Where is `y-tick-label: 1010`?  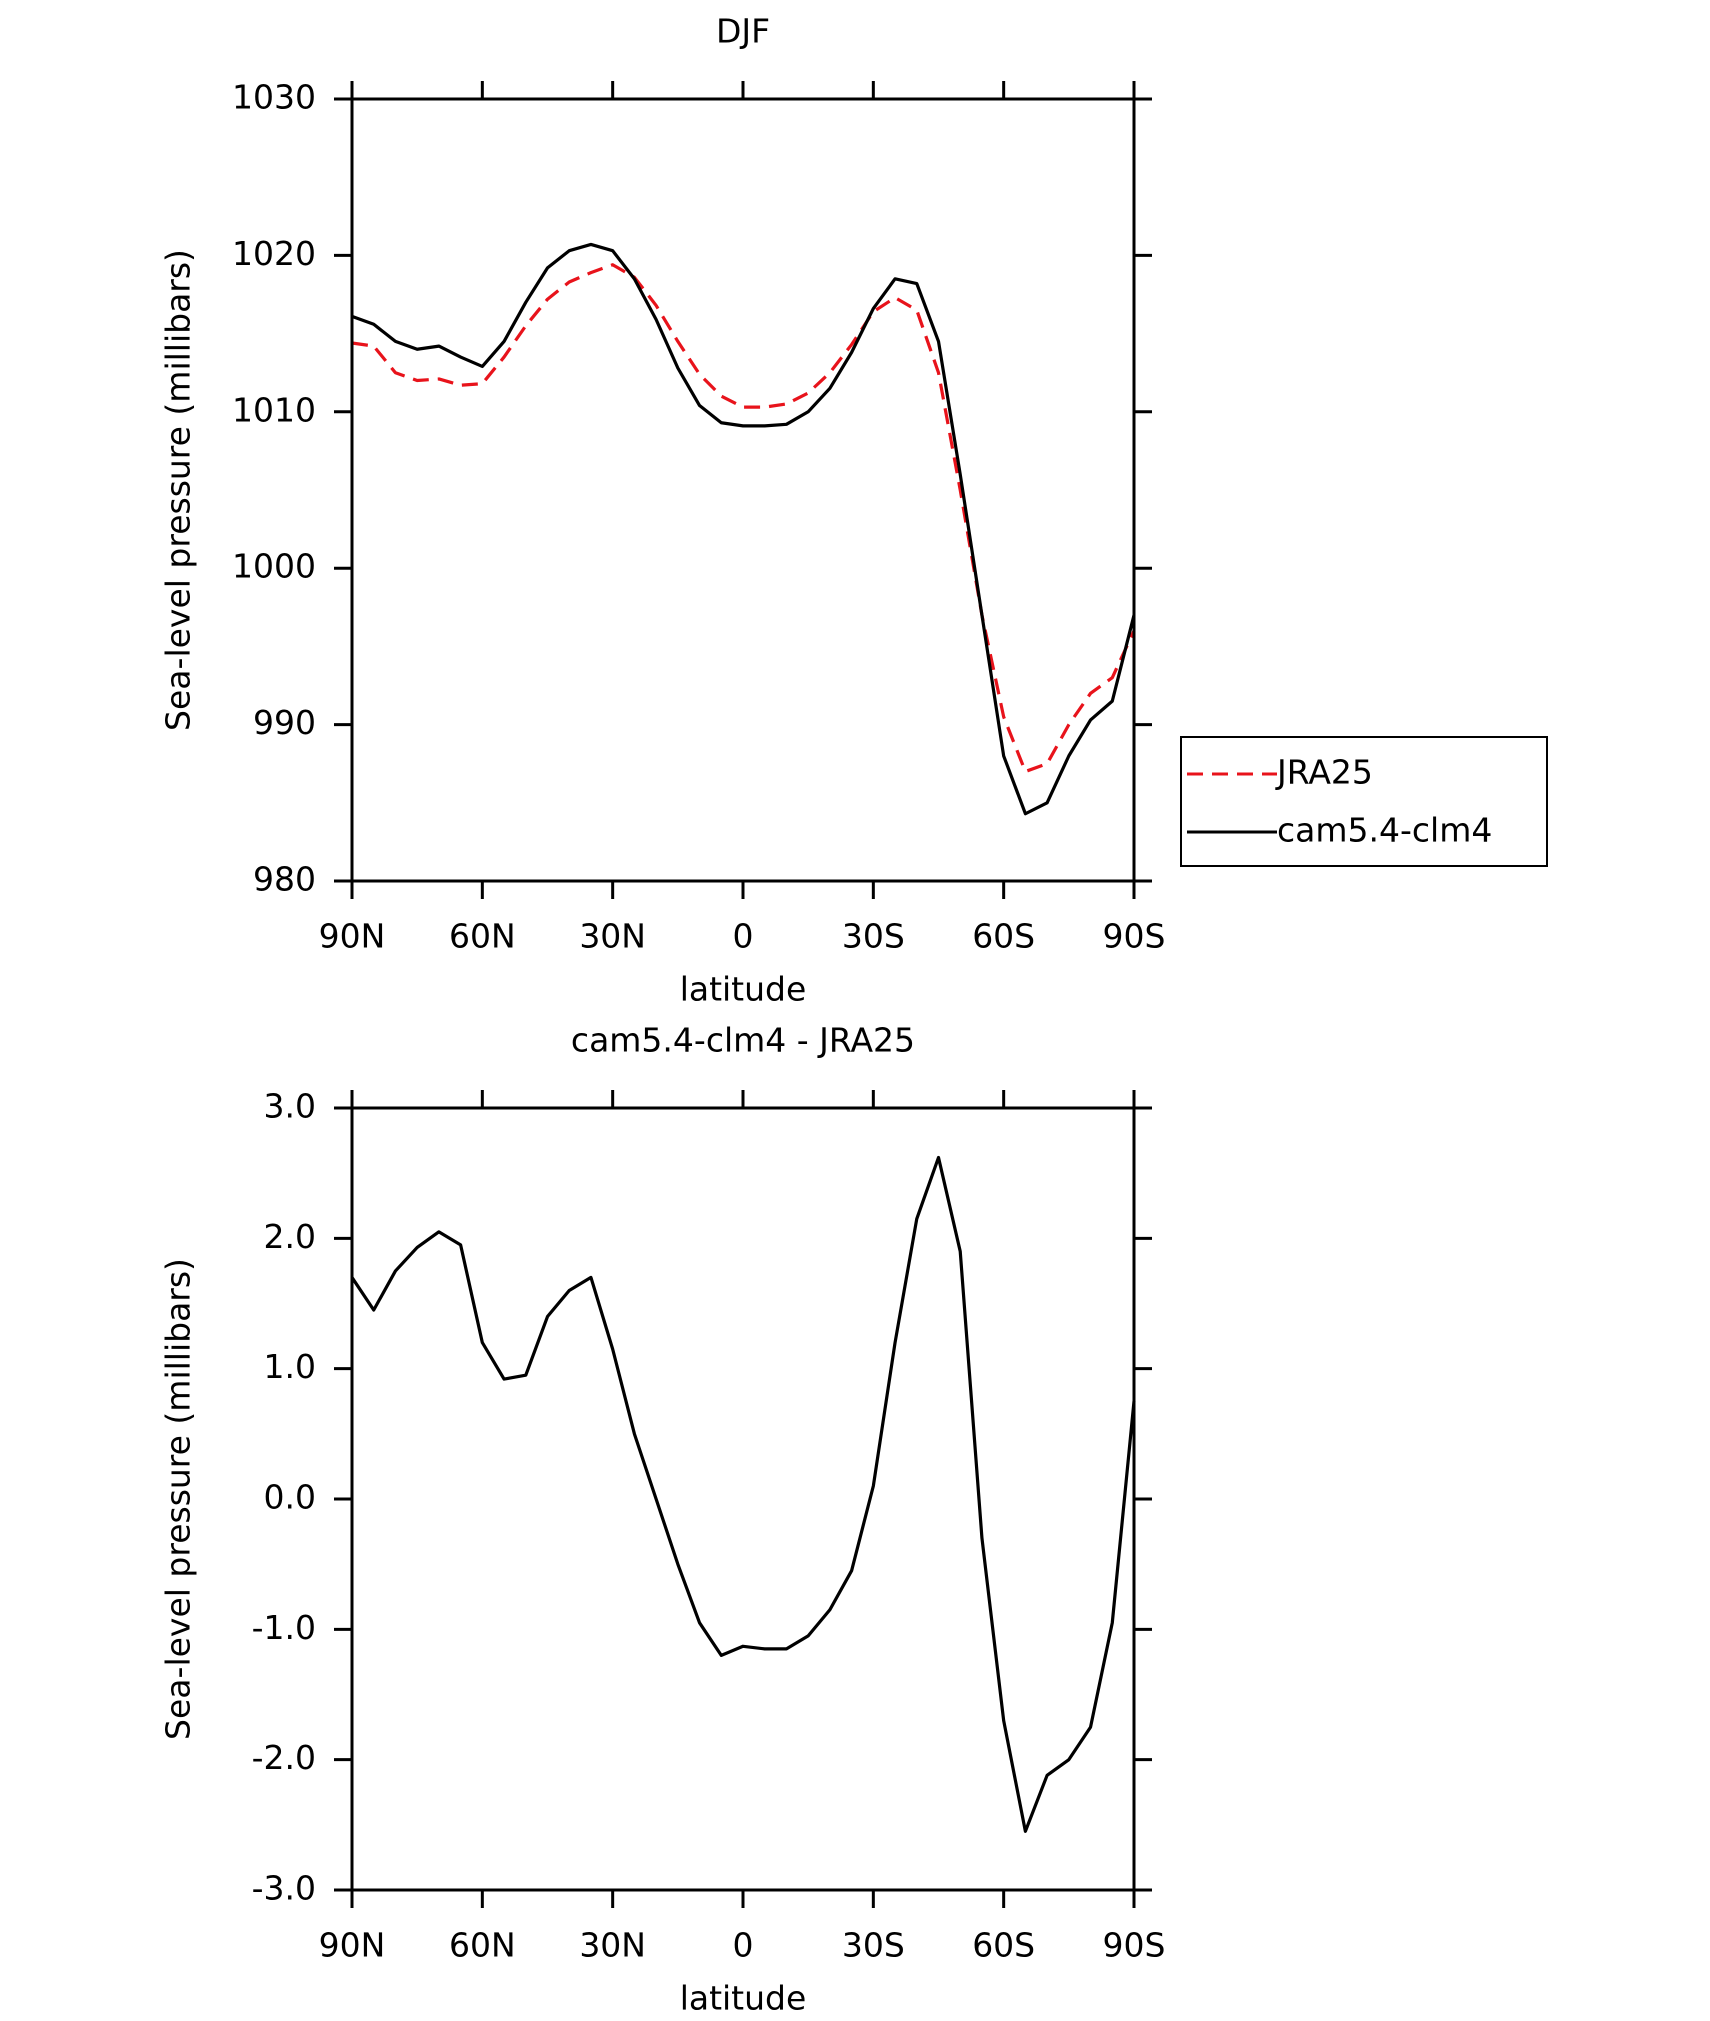 y-tick-label: 1010 is located at coordinates (274, 409).